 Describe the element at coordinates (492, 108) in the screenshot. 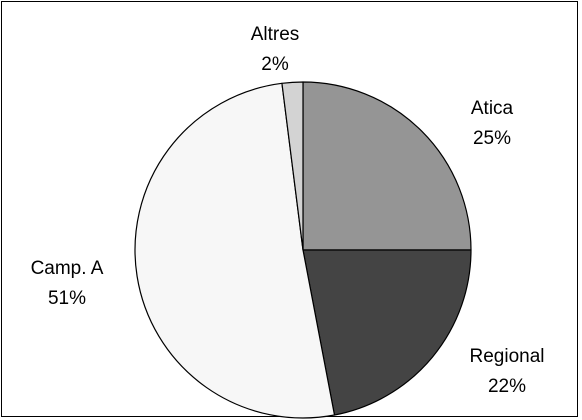

I see `slice-label-atica: Atica` at that location.